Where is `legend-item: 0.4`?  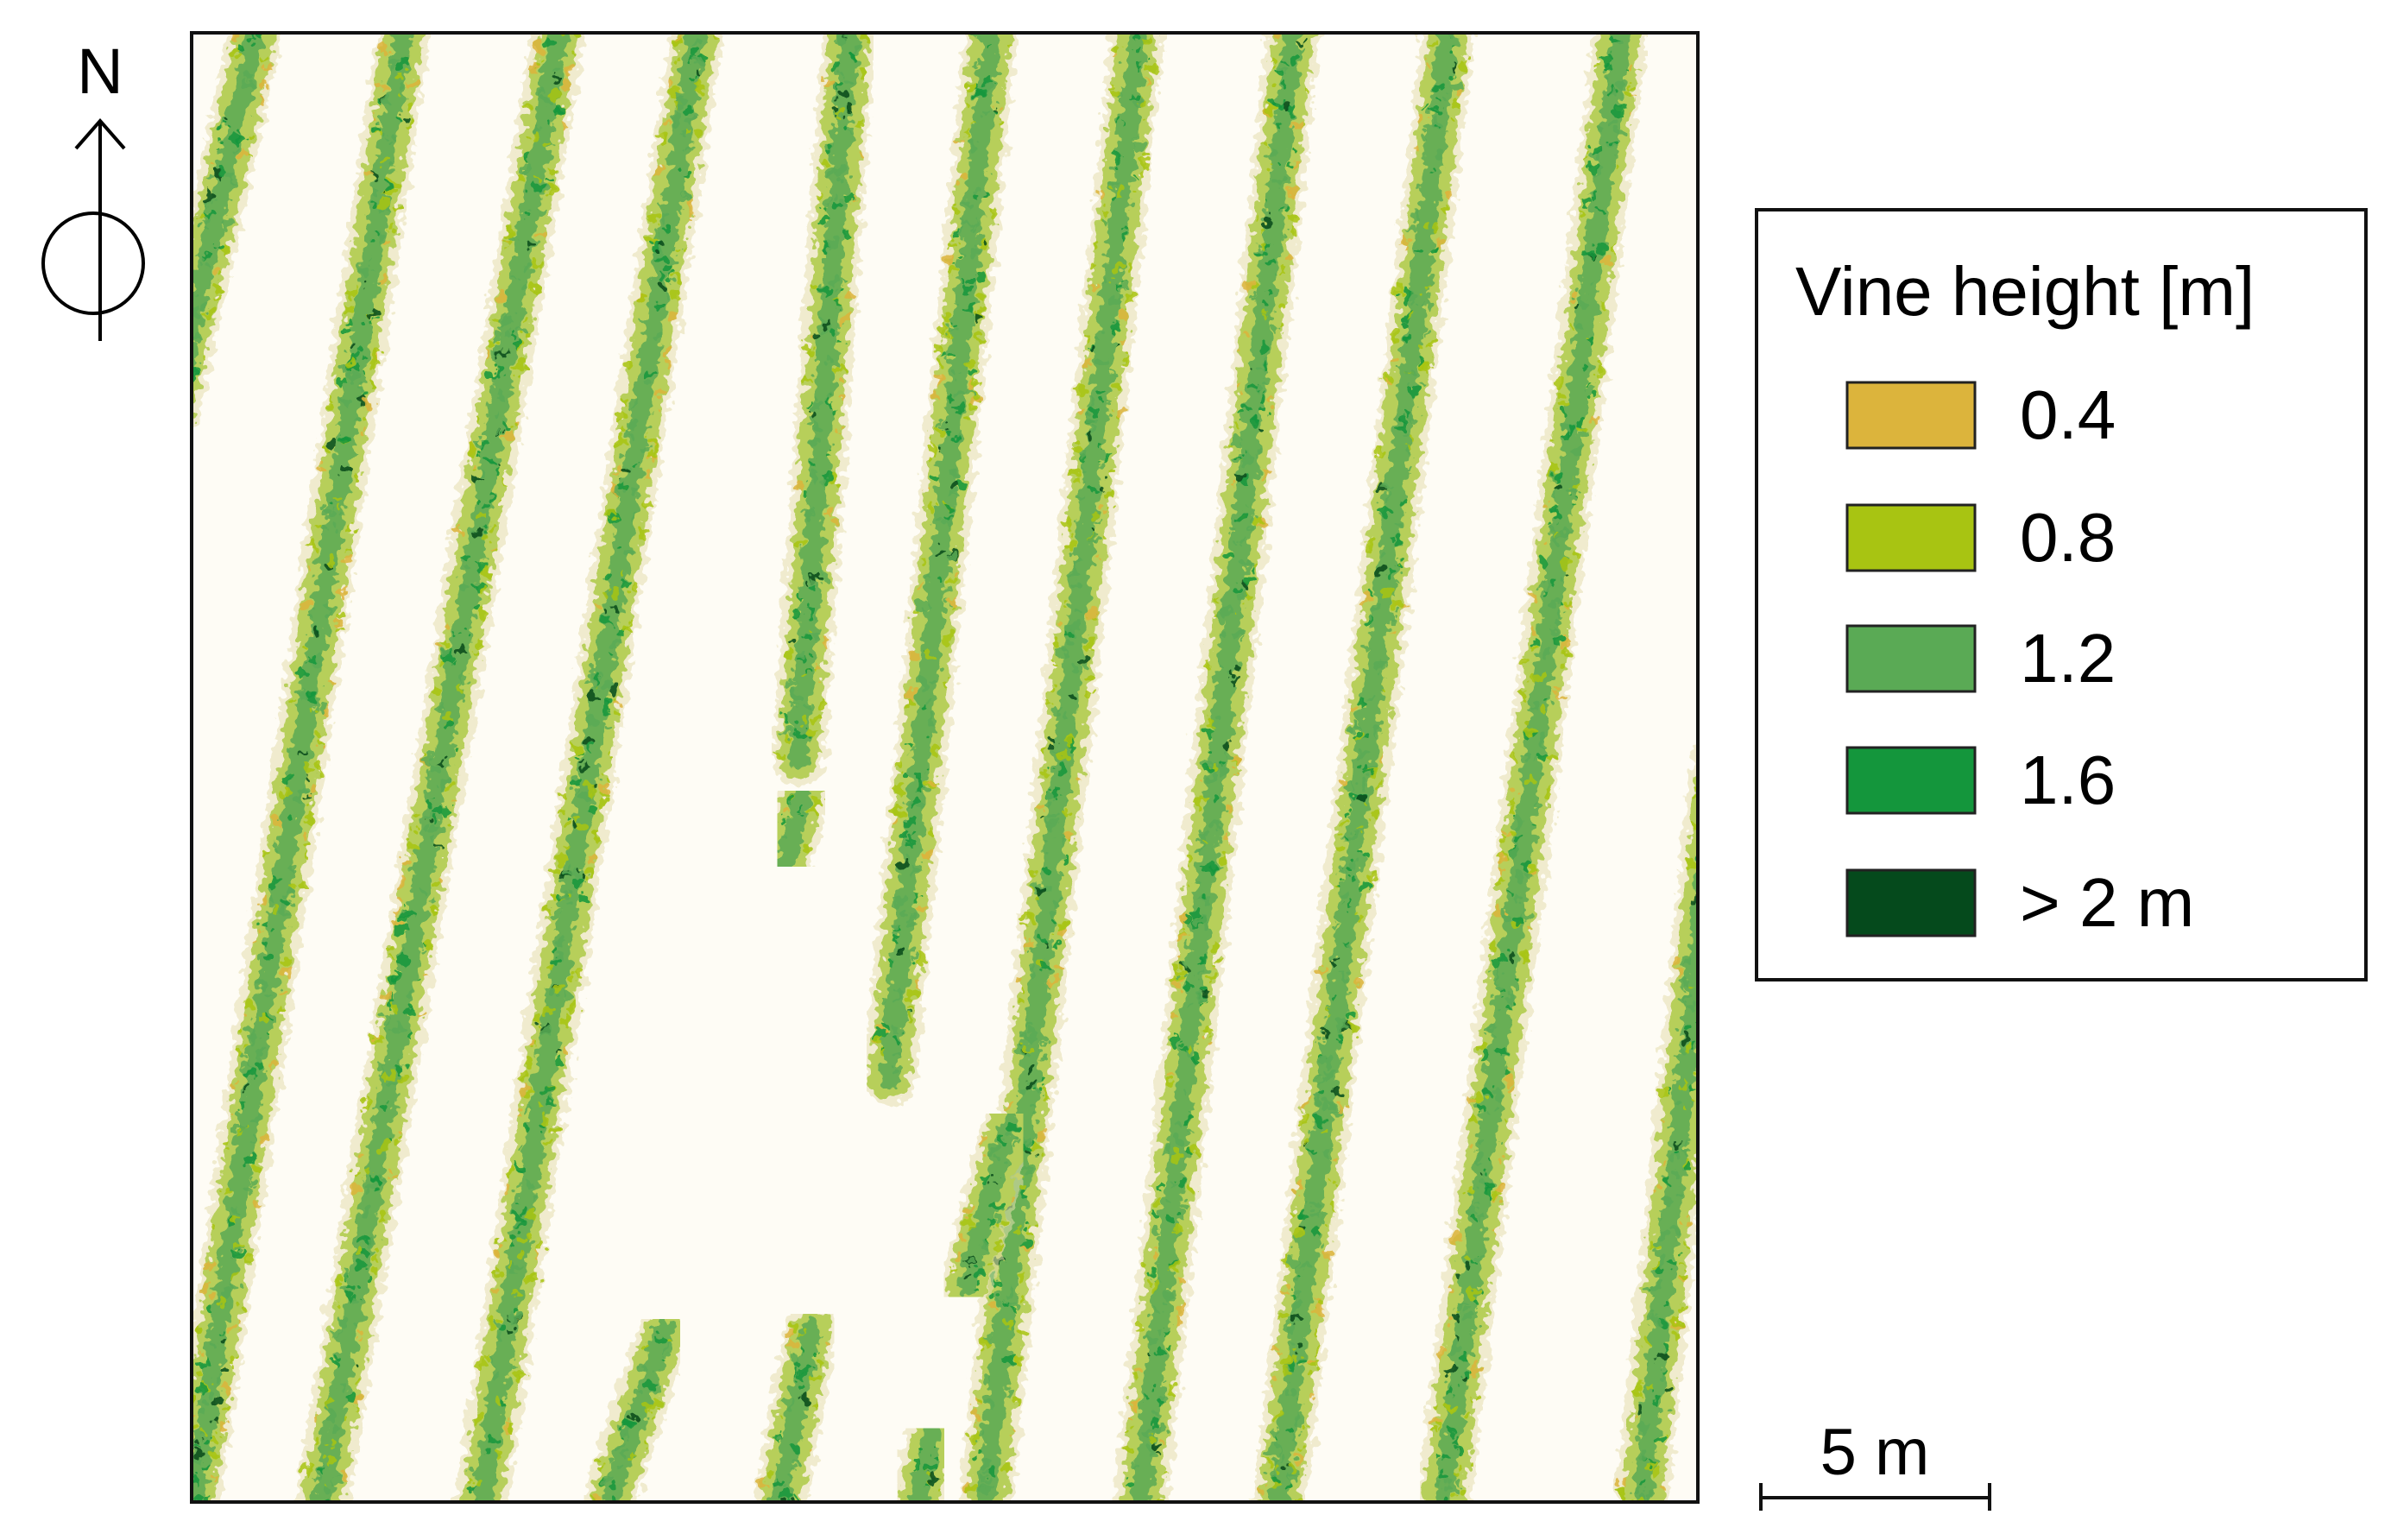
legend-item: 0.4 is located at coordinates (1980, 414).